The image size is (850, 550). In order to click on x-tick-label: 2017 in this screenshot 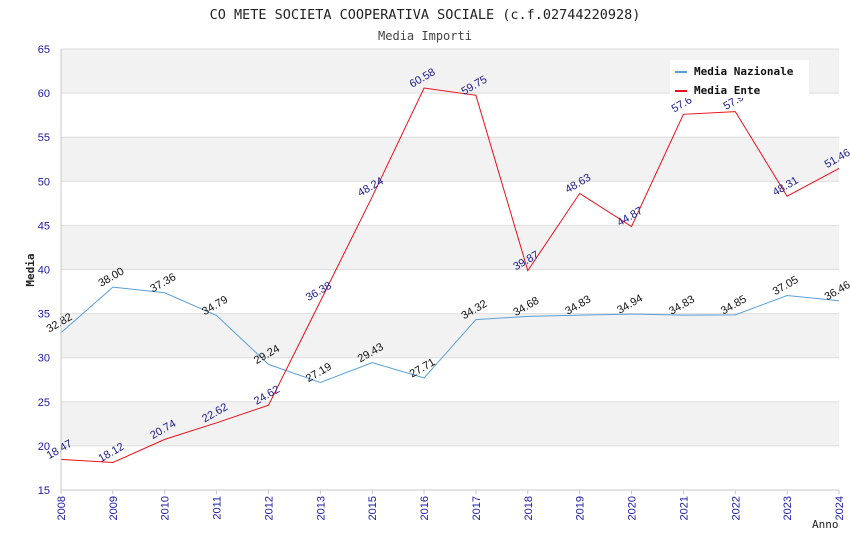, I will do `click(477, 508)`.